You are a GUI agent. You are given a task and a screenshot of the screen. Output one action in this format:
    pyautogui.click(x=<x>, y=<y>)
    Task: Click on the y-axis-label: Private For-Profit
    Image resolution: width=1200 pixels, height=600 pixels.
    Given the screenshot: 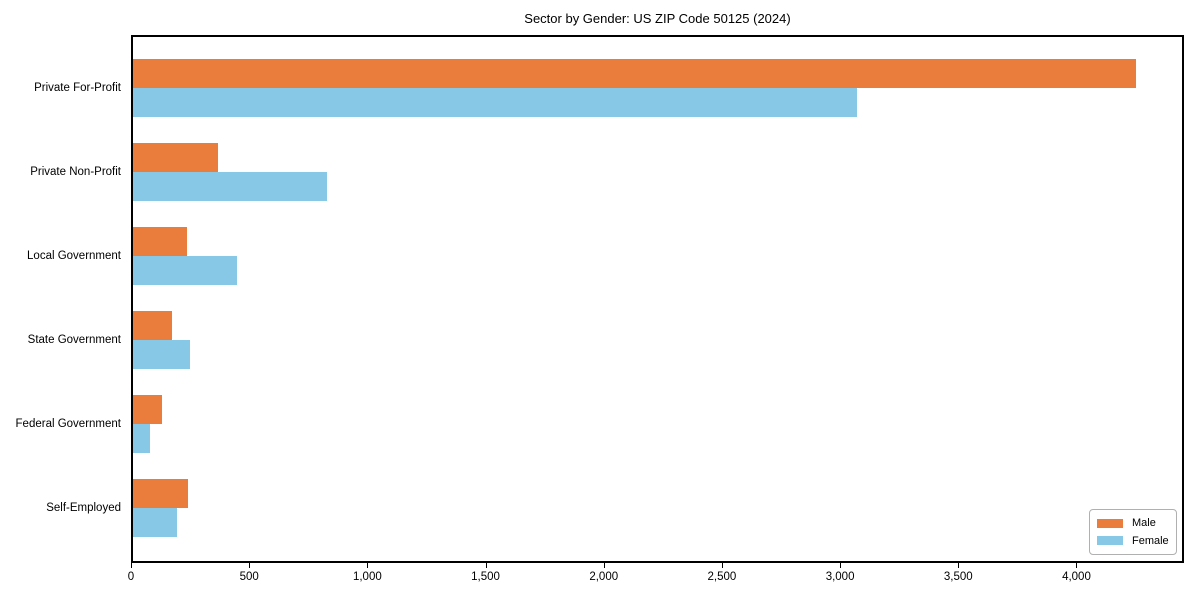 What is the action you would take?
    pyautogui.click(x=77, y=87)
    